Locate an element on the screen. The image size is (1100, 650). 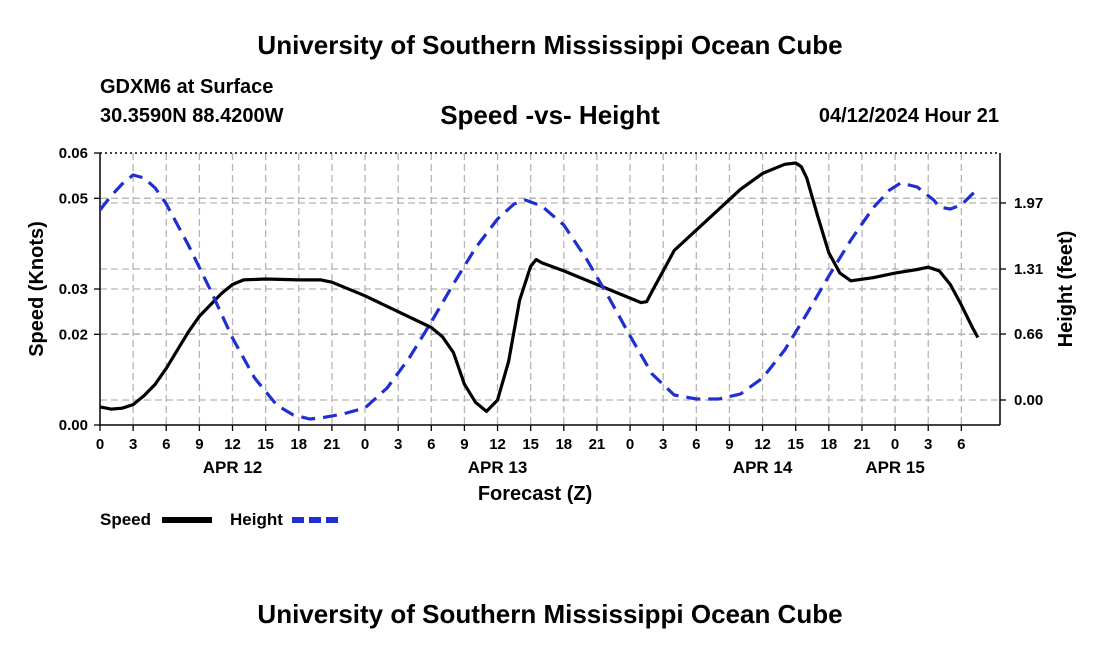
legend-label-speed: Speed is located at coordinates (125, 519).